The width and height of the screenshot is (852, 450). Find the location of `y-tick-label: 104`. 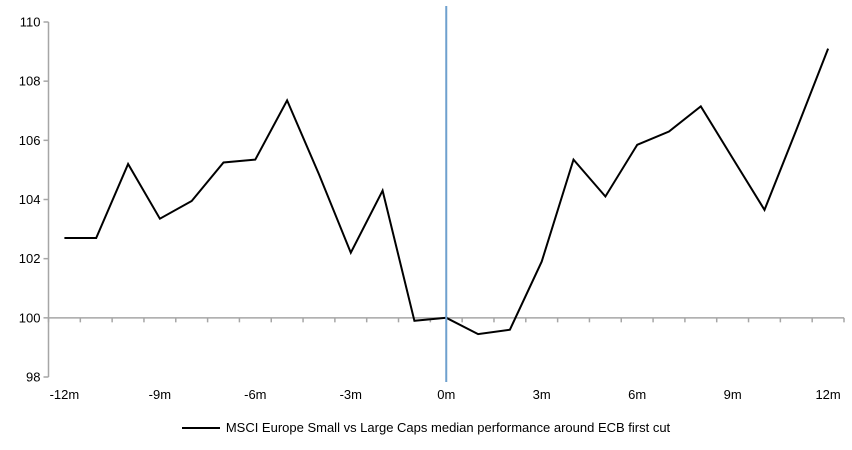

y-tick-label: 104 is located at coordinates (30, 199).